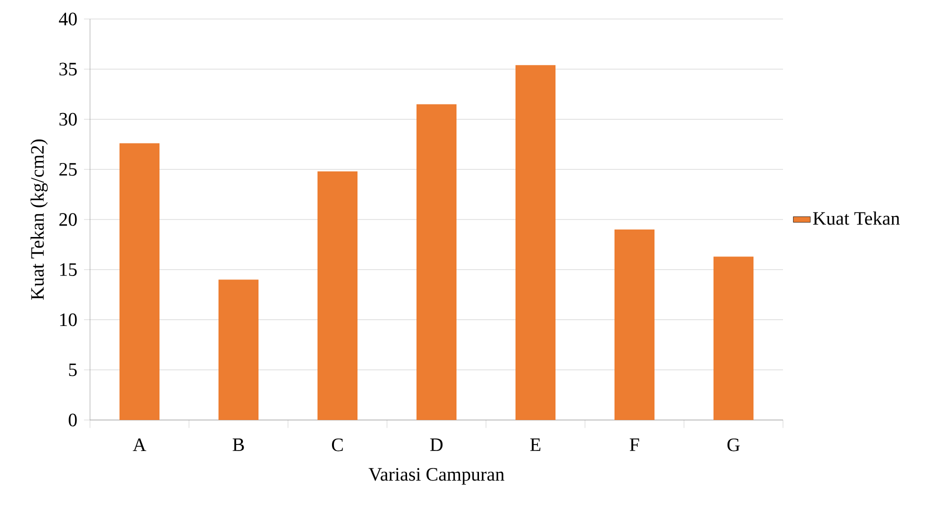 Image resolution: width=928 pixels, height=506 pixels. I want to click on y-axis-title: Kuat Tekan (kg/cm2), so click(39, 220).